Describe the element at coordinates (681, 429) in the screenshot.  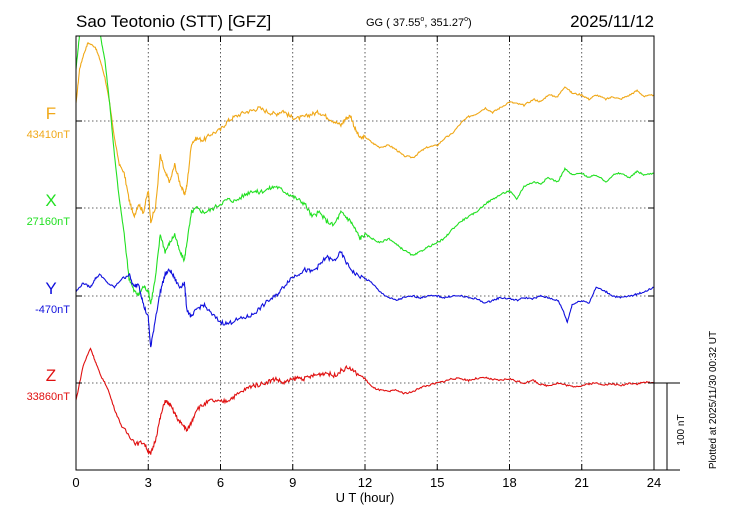
I see `scale-bar-label: 100 nT` at that location.